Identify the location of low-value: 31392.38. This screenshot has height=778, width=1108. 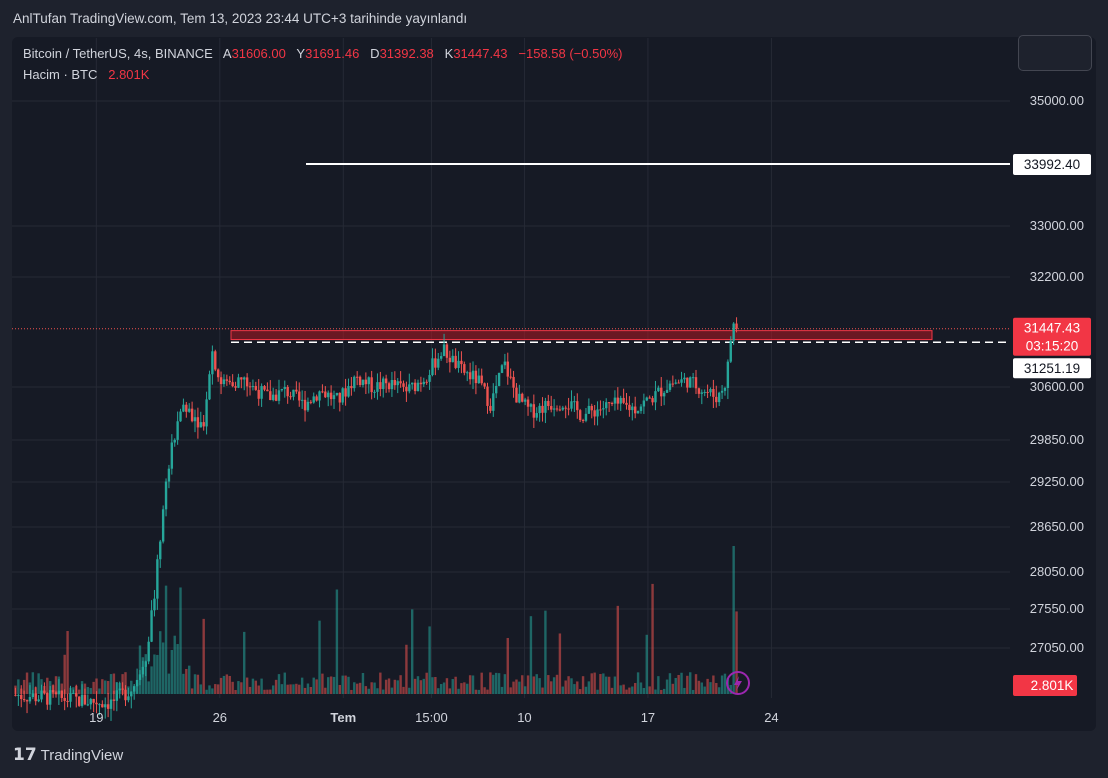
(406, 53).